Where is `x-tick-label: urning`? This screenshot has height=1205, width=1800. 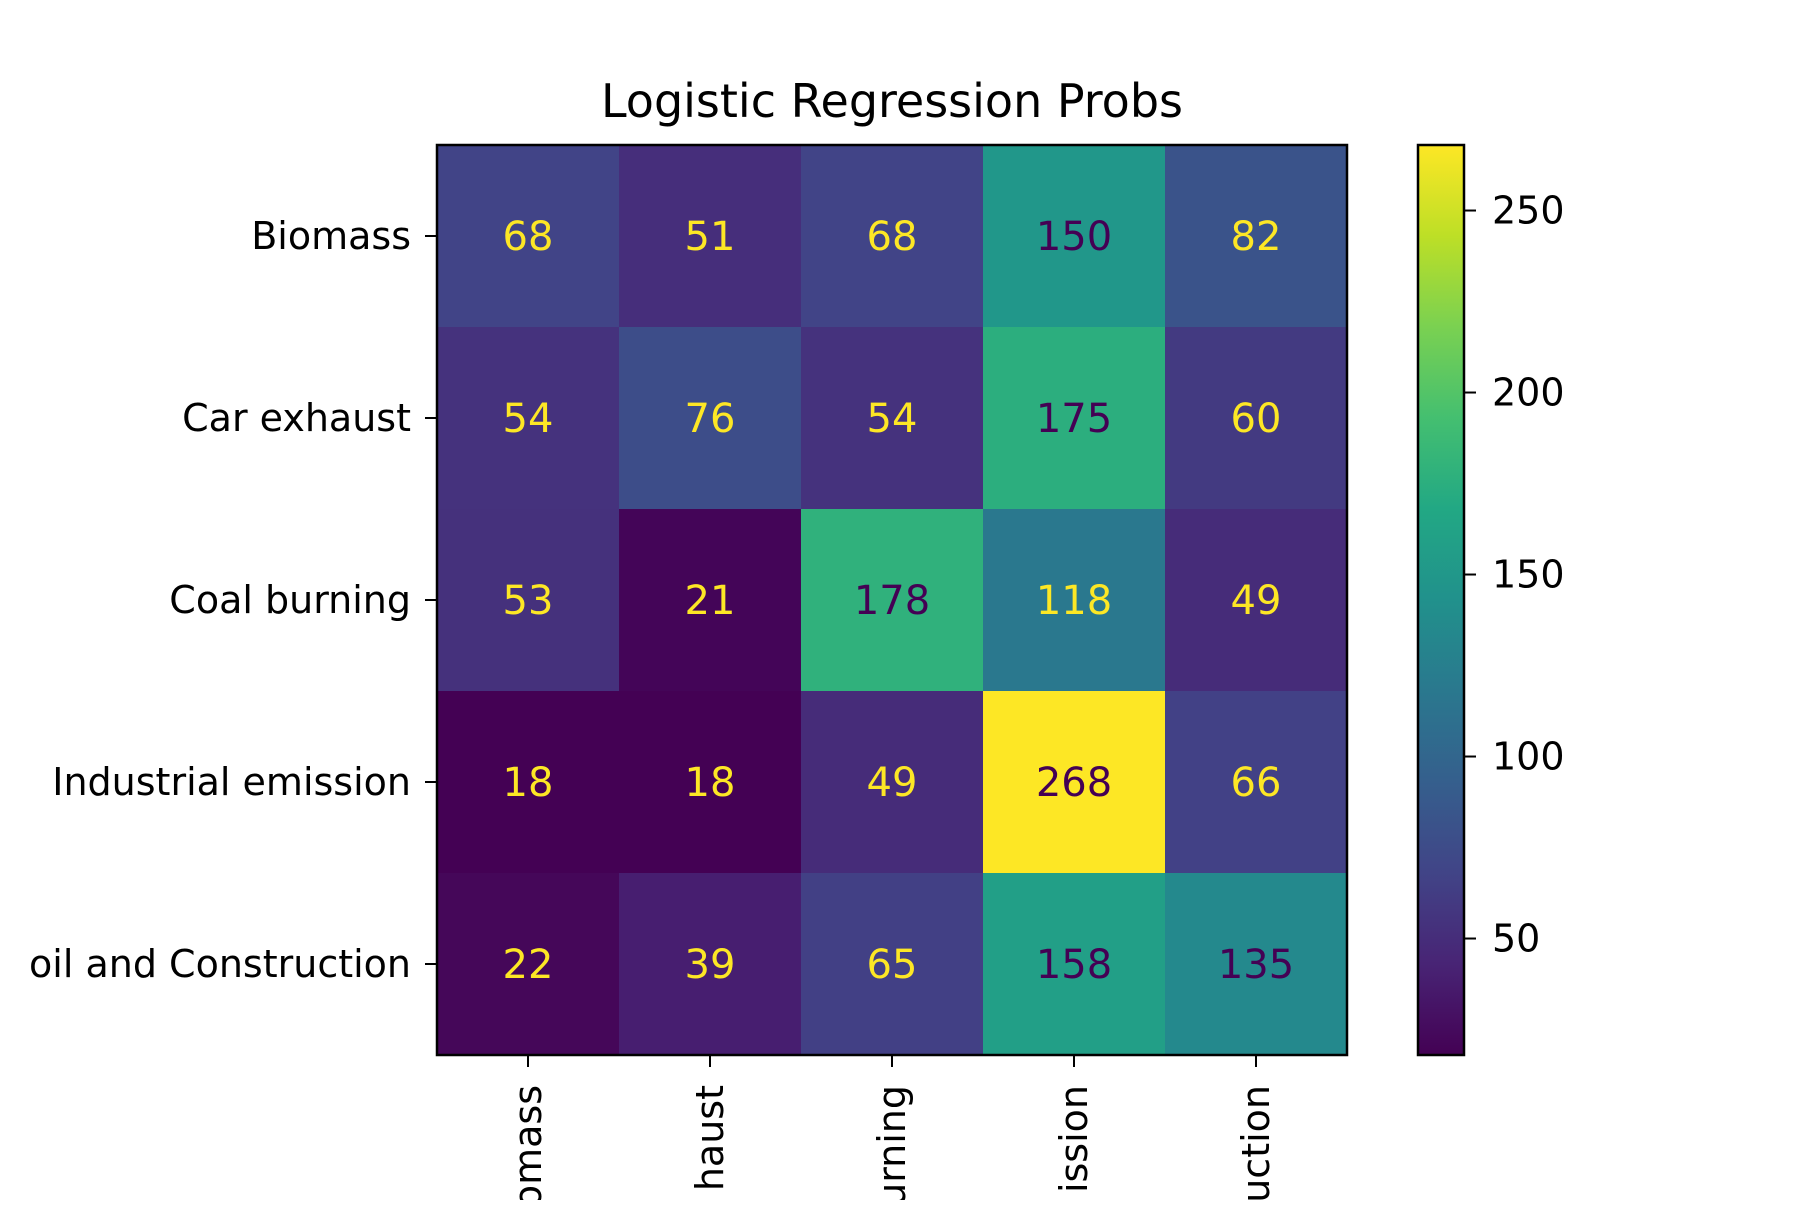
x-tick-label: urning is located at coordinates (892, 1142).